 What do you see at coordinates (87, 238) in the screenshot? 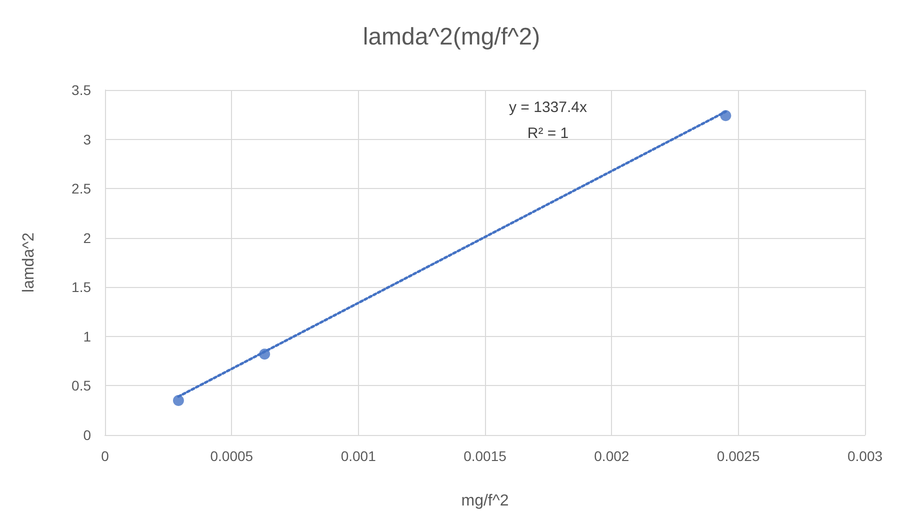
I see `y-tick-label: 2` at bounding box center [87, 238].